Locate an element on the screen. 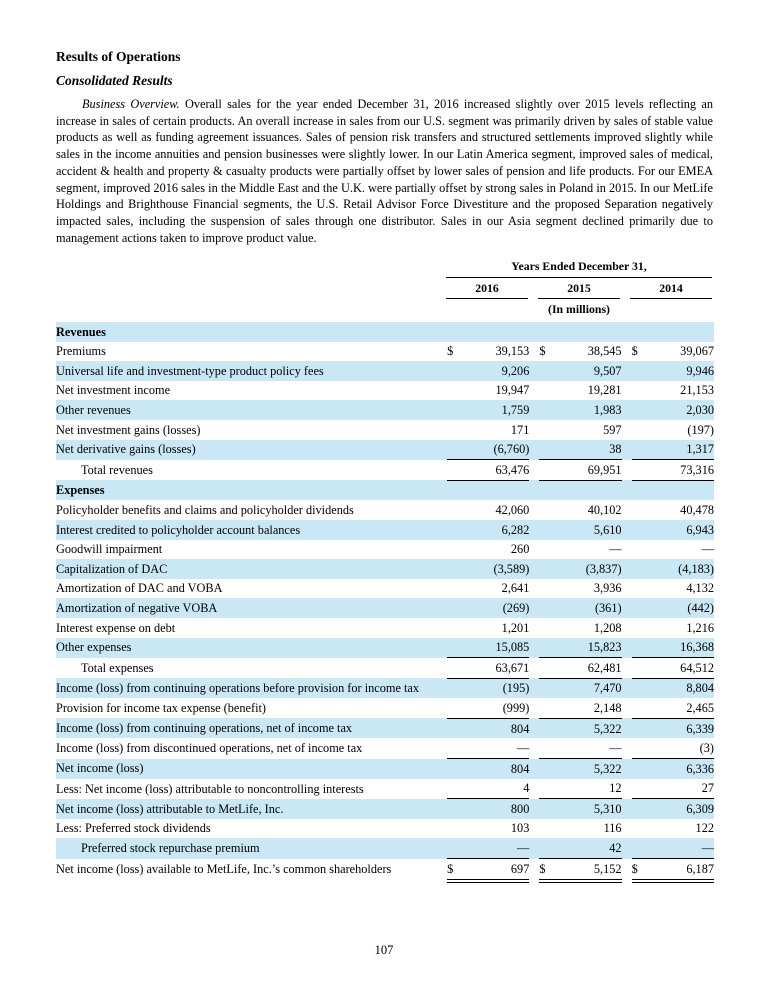  cell-value: (3,589) is located at coordinates (496, 569).